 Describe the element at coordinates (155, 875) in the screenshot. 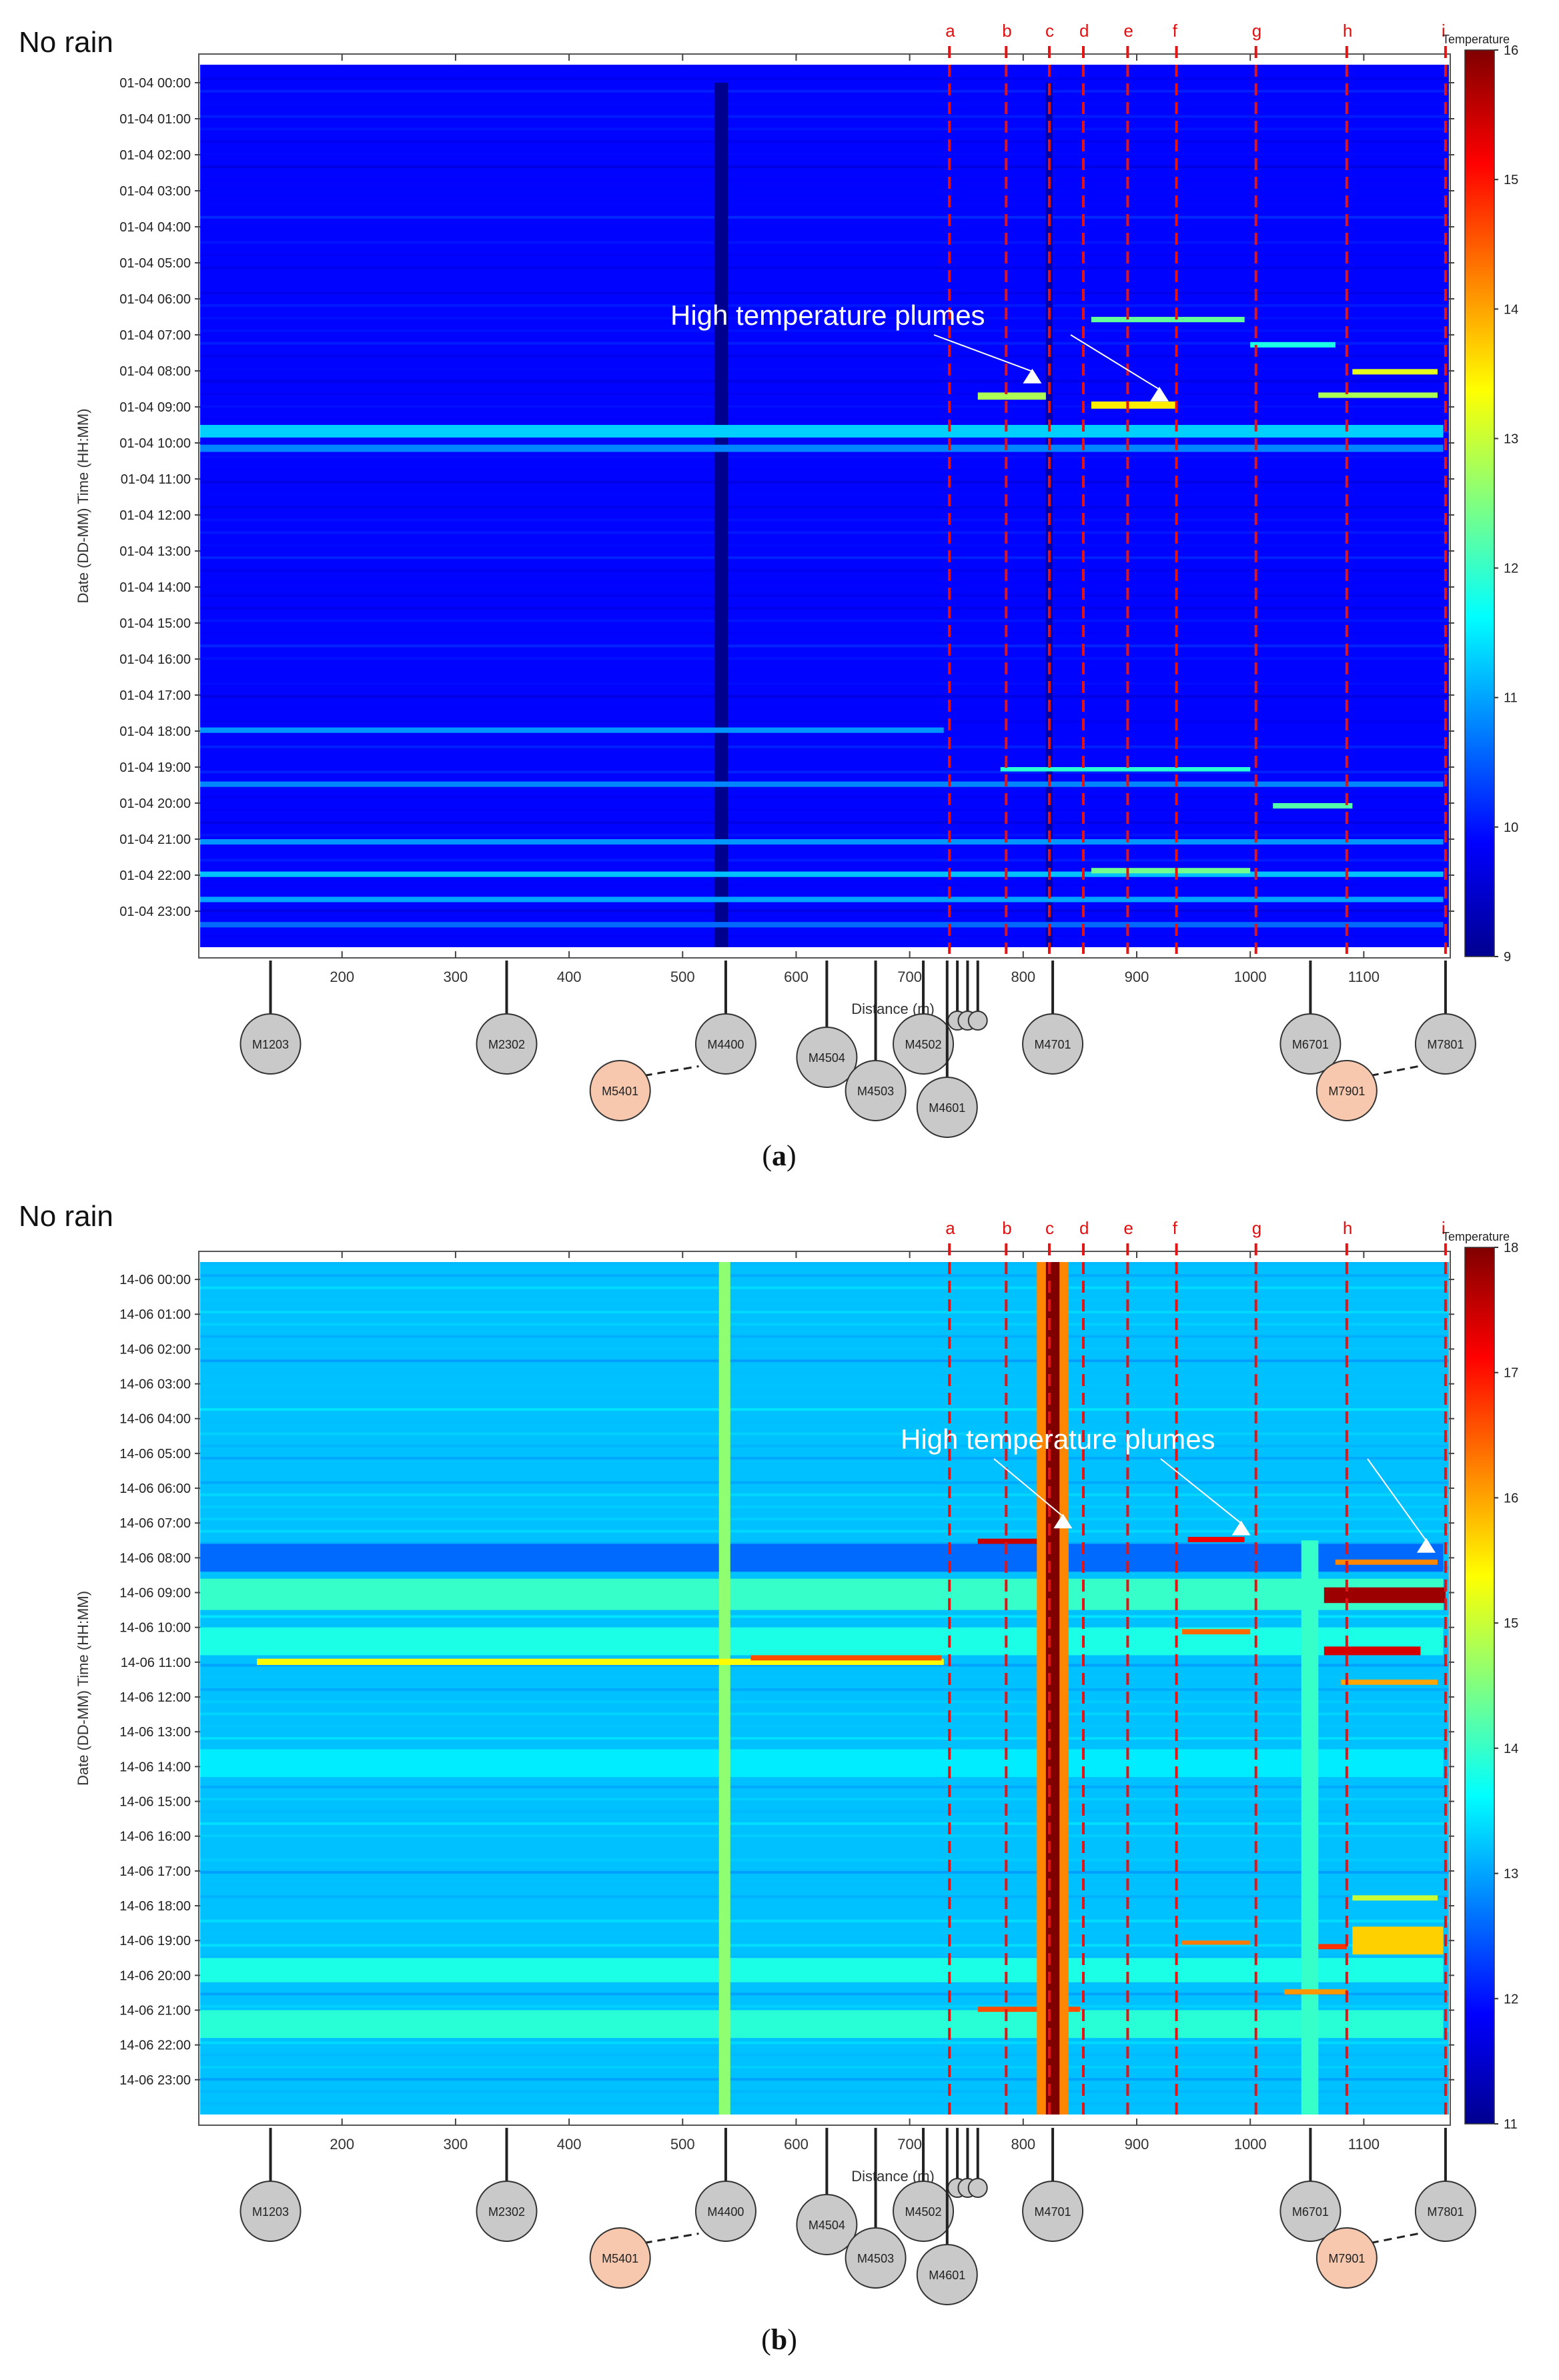

I see `y-tick-label: 01-04 22:00` at that location.